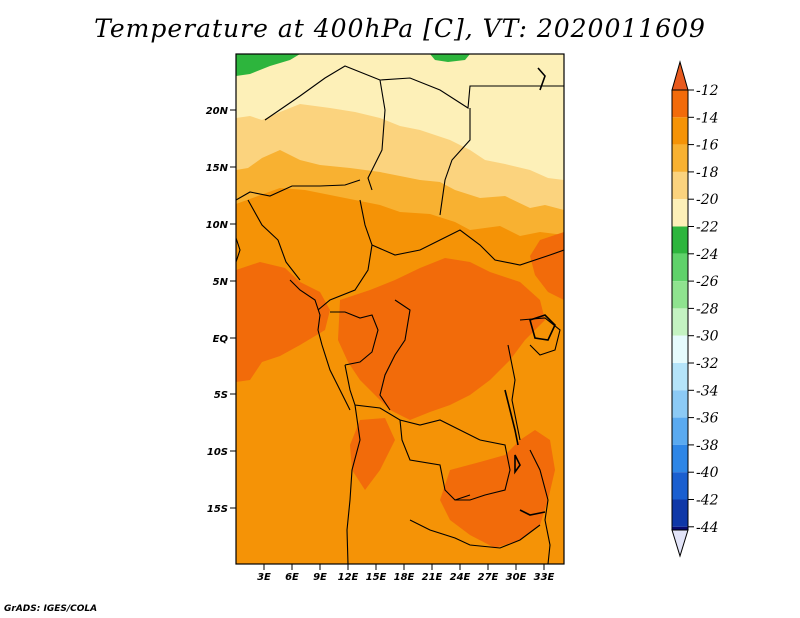 The width and height of the screenshot is (800, 618). Describe the element at coordinates (547, 266) in the screenshot. I see `field-band-m12-ne` at that location.